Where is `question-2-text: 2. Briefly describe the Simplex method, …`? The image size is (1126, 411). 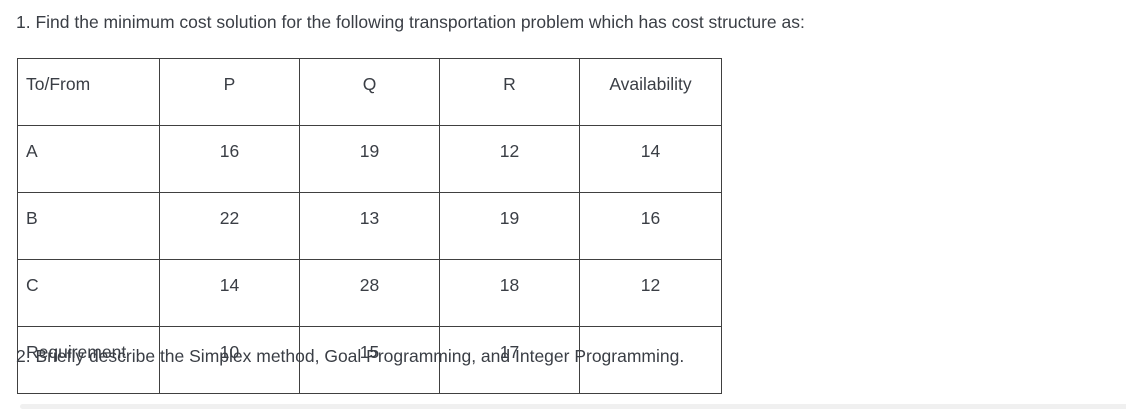 question-2-text: 2. Briefly describe the Simplex method, … is located at coordinates (350, 356).